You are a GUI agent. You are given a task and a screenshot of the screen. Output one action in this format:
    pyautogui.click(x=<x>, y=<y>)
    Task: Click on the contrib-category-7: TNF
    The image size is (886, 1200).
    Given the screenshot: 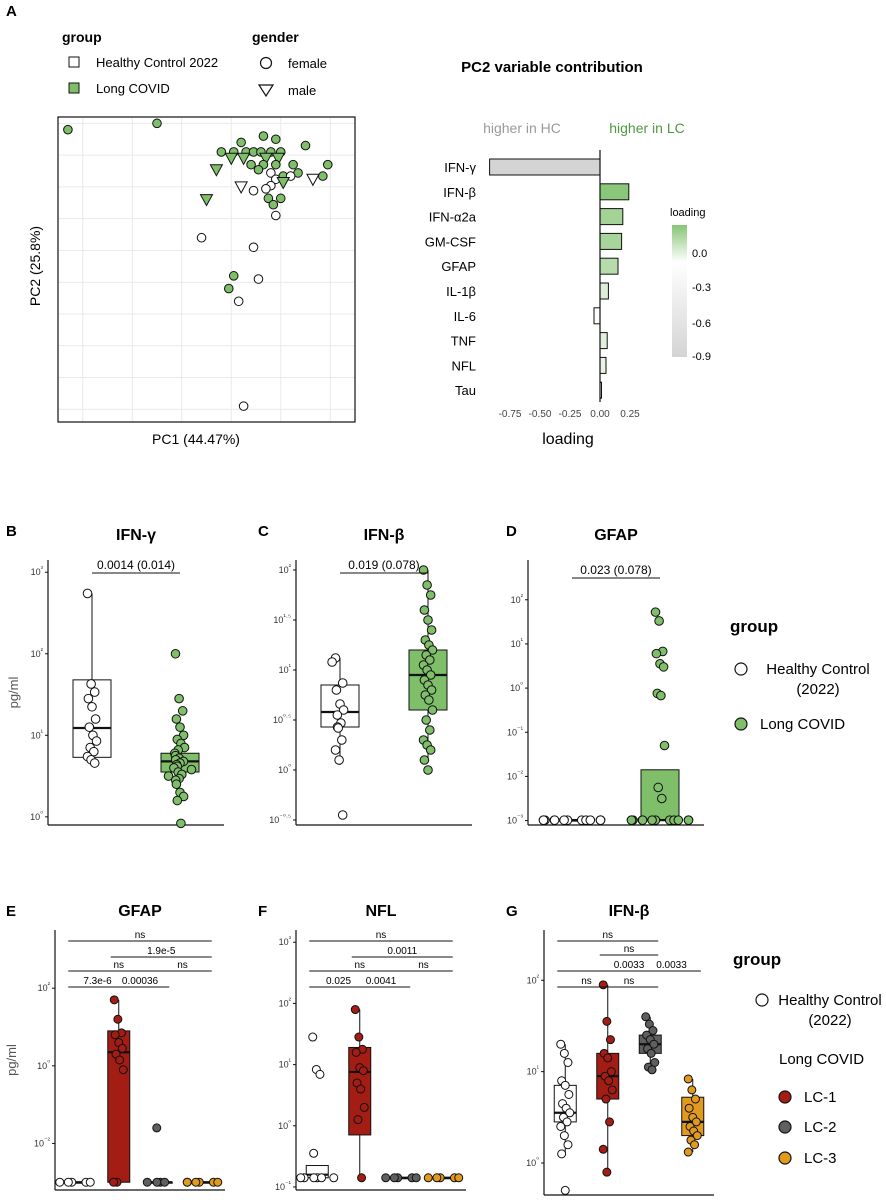 What is the action you would take?
    pyautogui.click(x=463, y=341)
    